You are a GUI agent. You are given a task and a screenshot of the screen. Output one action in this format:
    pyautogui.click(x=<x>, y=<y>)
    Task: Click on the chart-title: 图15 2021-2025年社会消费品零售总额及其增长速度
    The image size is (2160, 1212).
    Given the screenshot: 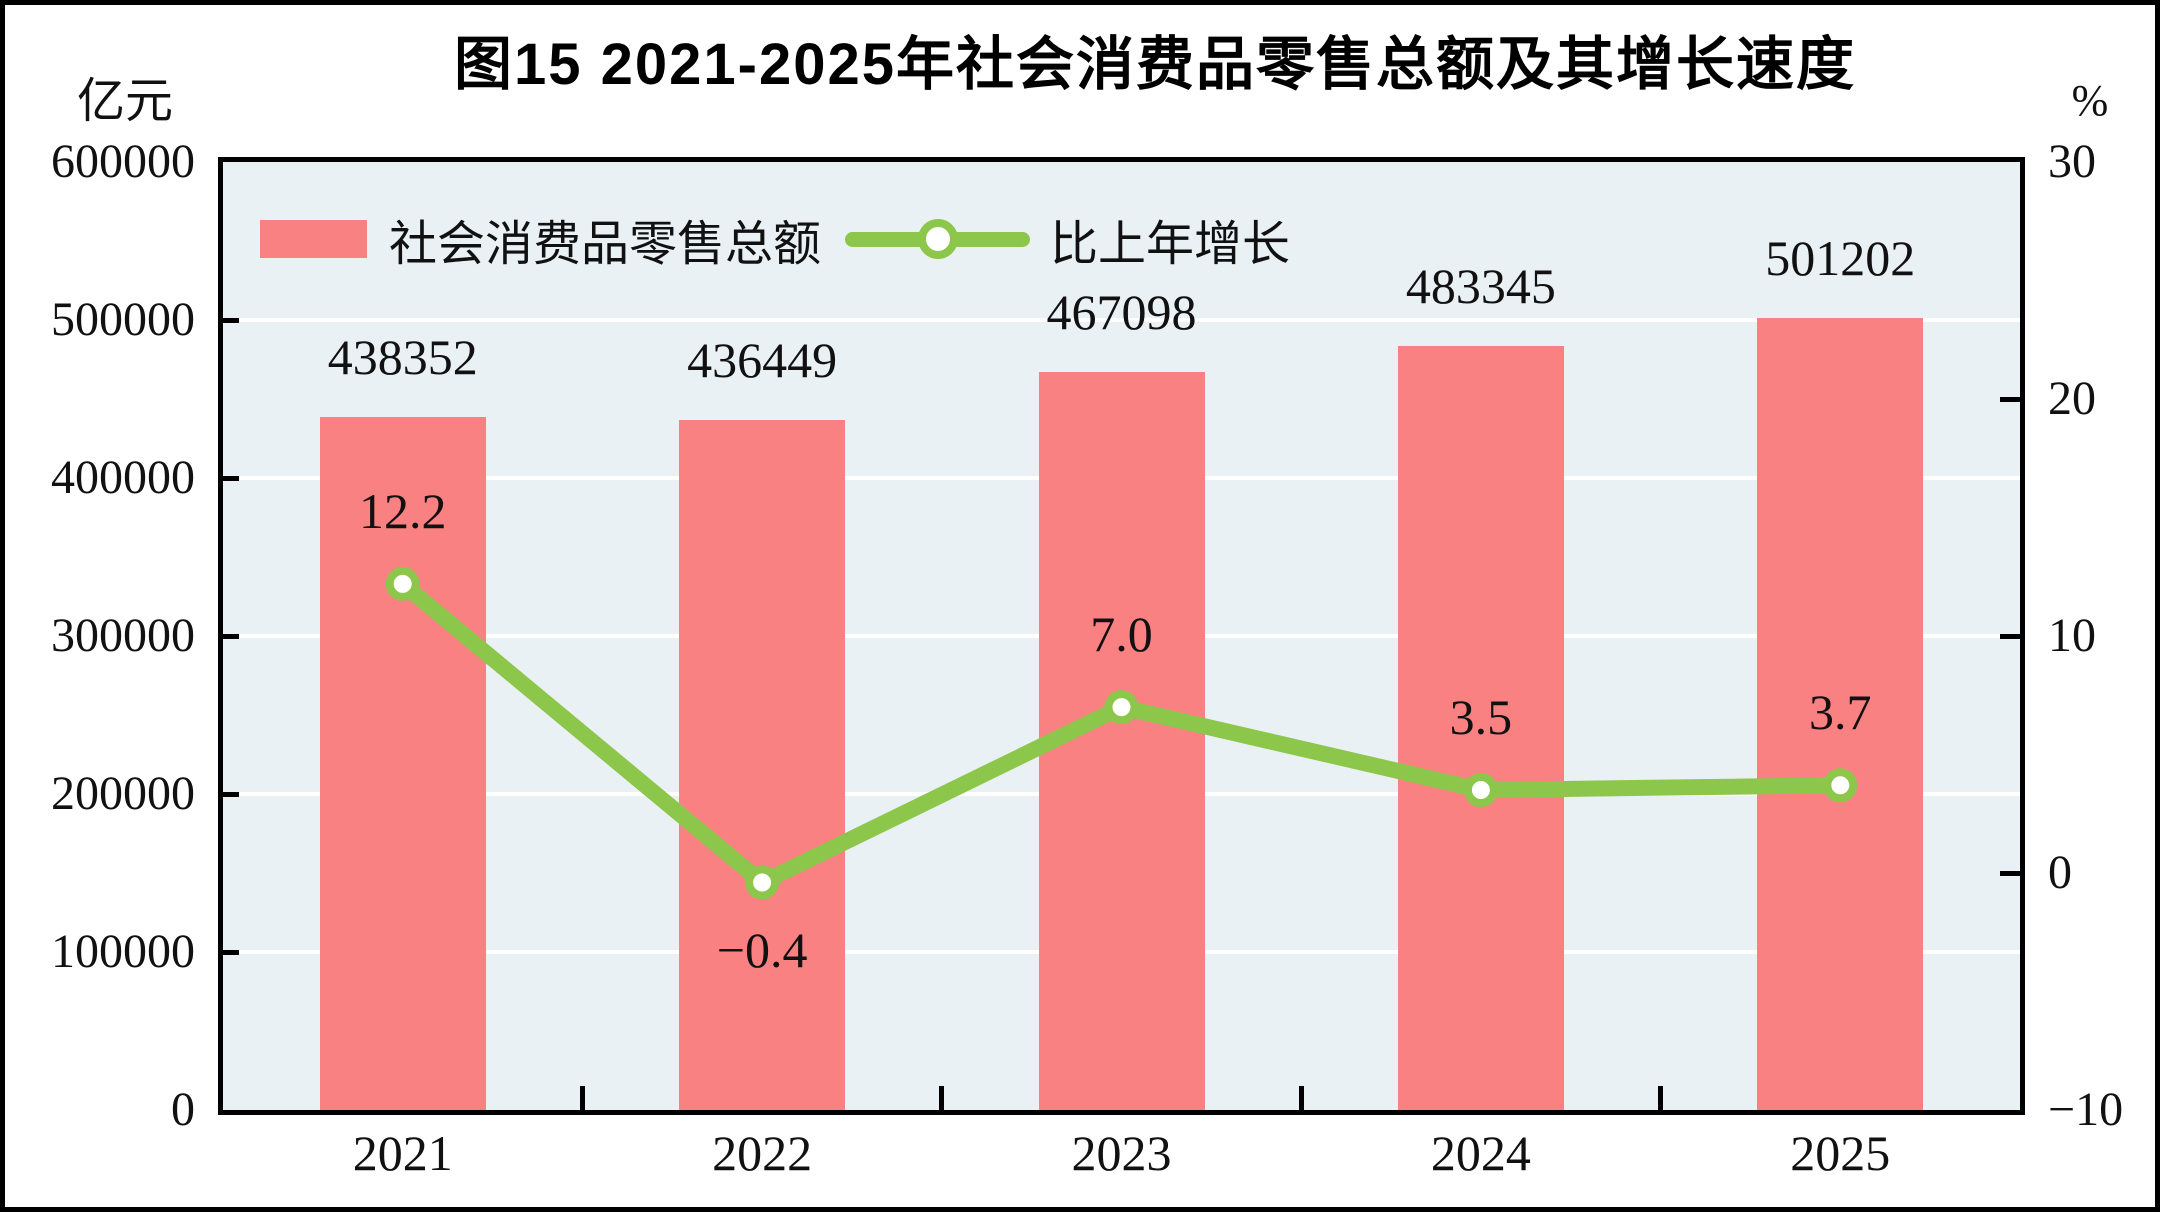 What is the action you would take?
    pyautogui.click(x=1155, y=64)
    